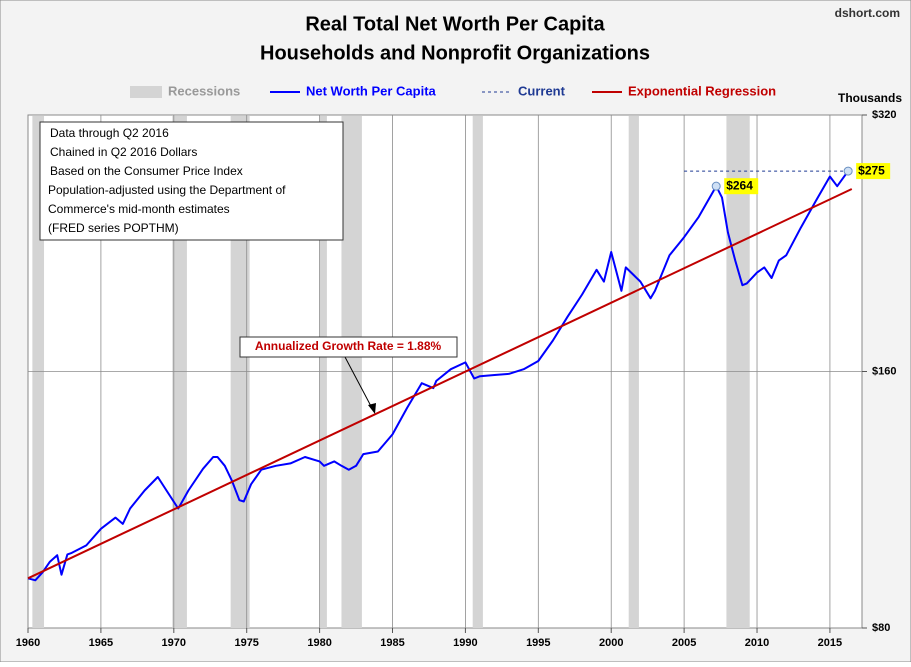 This screenshot has width=911, height=667. I want to click on x-tick-label: 1995, so click(538, 643).